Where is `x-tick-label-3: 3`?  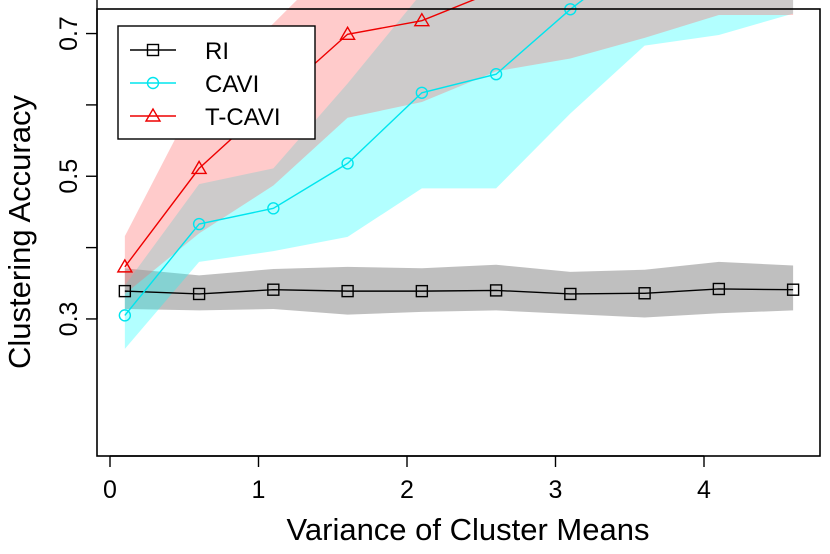 x-tick-label-3: 3 is located at coordinates (556, 490).